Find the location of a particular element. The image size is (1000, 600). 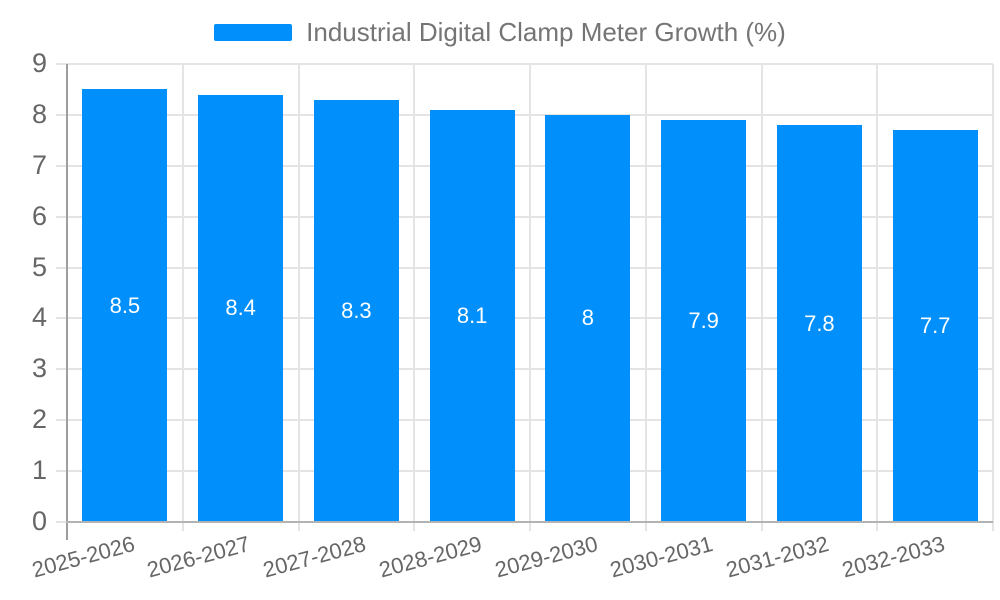

x-axis-label: 2027-2028 is located at coordinates (314, 557).